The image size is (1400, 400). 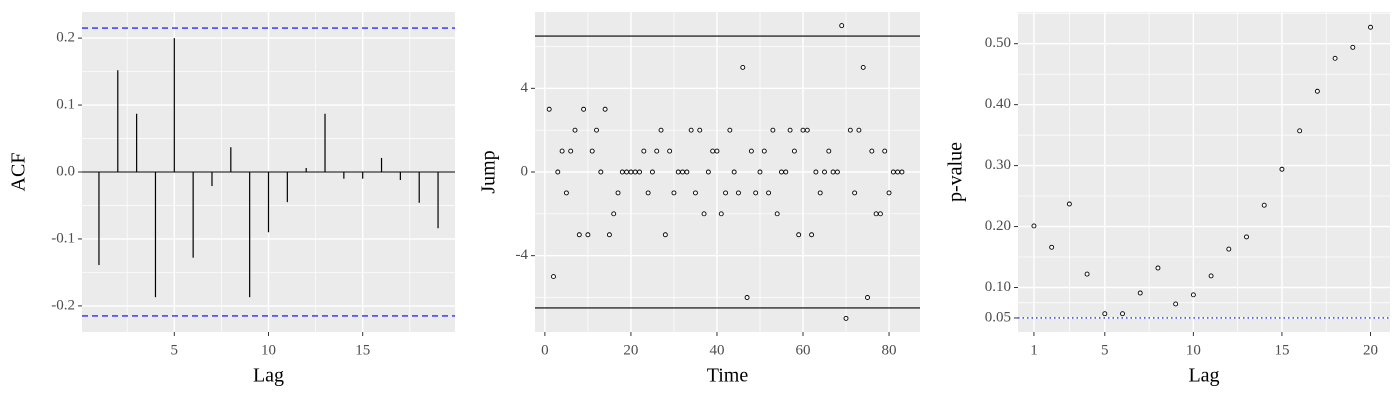 I want to click on y-axis-title: ACF, so click(x=19, y=172).